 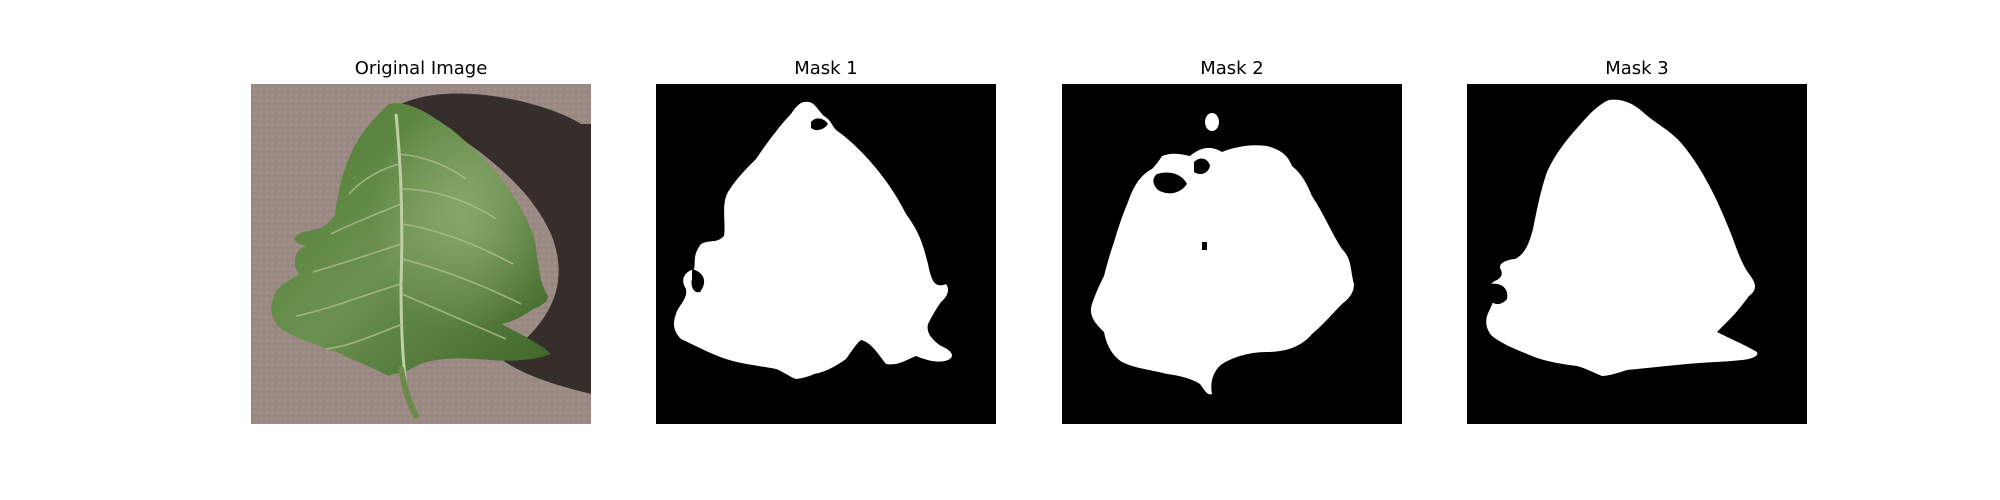 I want to click on leaf-stem, so click(x=408, y=392).